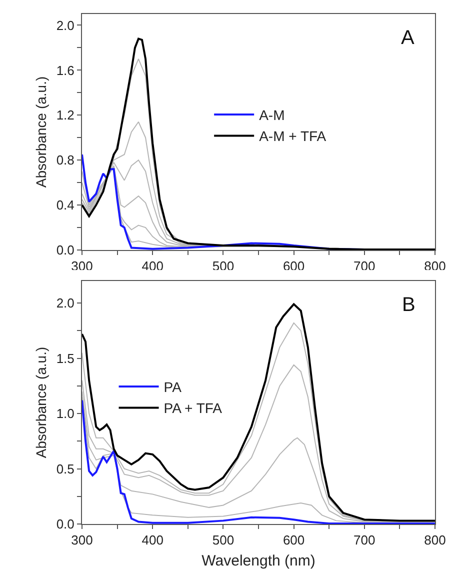  What do you see at coordinates (365, 540) in the screenshot?
I see `x-tick-label: 700` at bounding box center [365, 540].